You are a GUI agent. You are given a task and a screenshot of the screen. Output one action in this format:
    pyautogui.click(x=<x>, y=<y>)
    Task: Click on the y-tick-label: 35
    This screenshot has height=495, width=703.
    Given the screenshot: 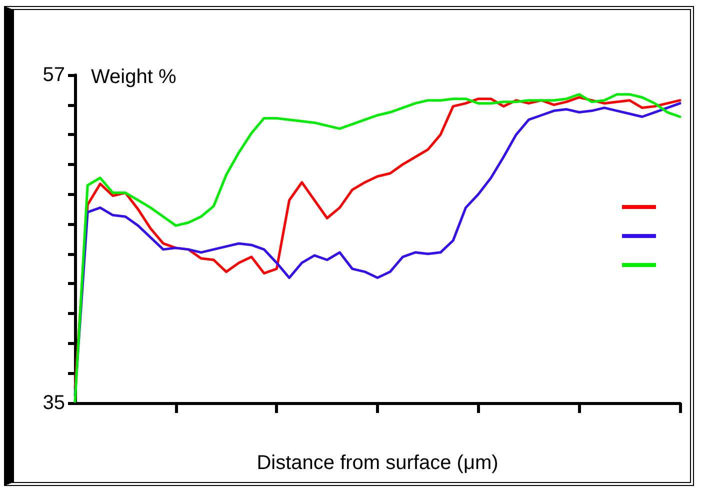 What is the action you would take?
    pyautogui.click(x=53, y=403)
    